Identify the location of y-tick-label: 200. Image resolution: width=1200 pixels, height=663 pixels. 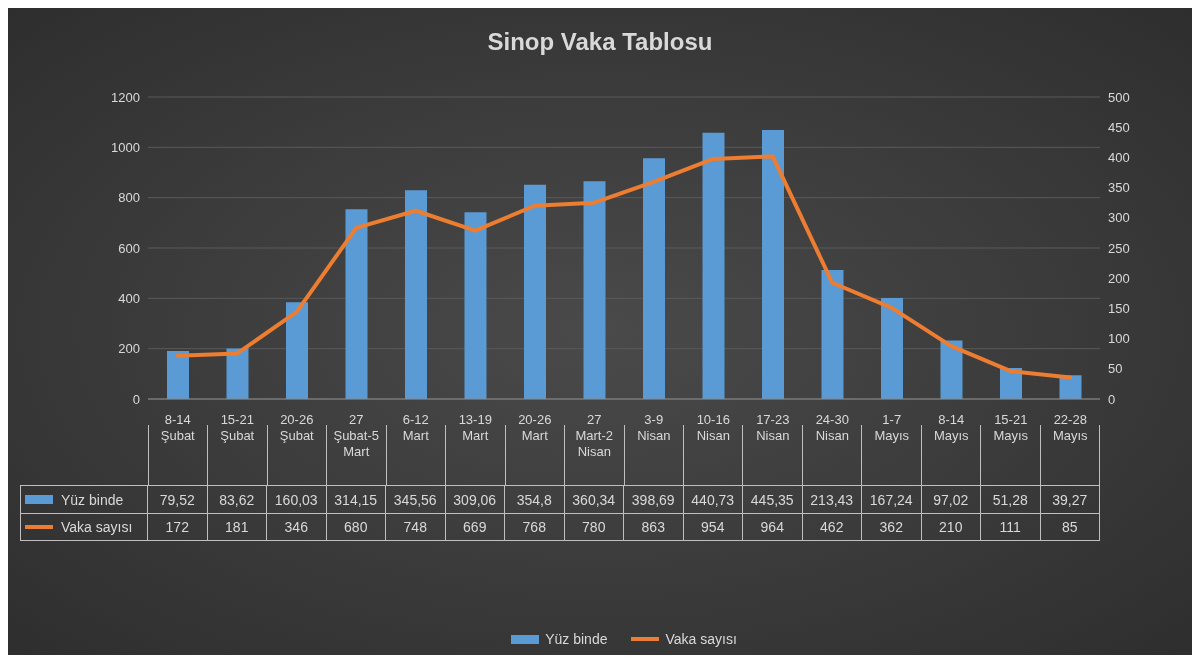
(129, 349).